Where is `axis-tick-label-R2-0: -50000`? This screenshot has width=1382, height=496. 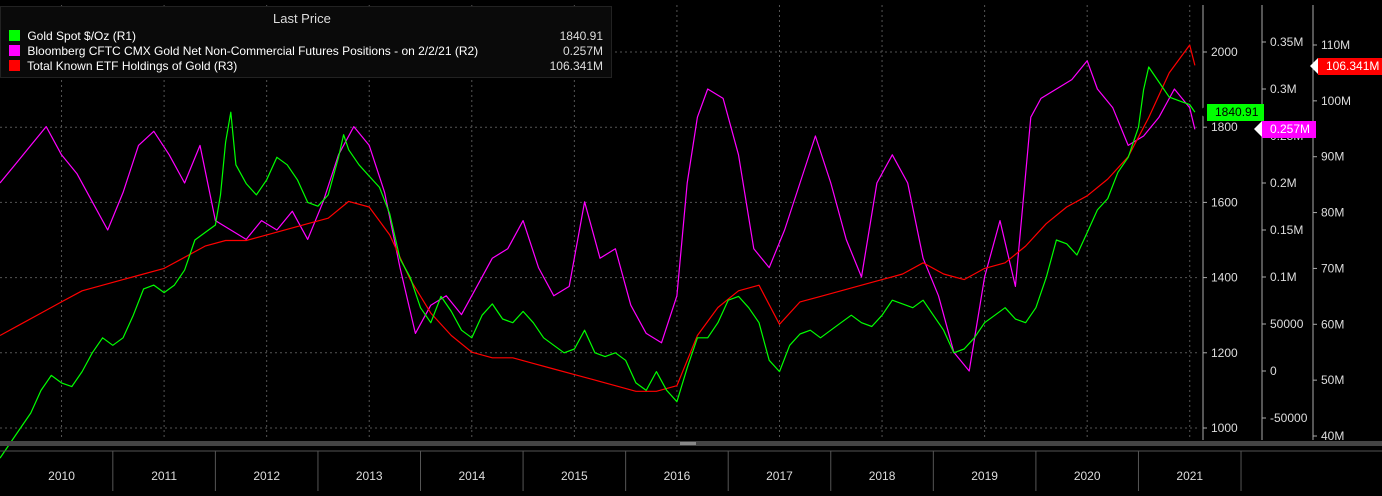
axis-tick-label-R2-0: -50000 is located at coordinates (1289, 418).